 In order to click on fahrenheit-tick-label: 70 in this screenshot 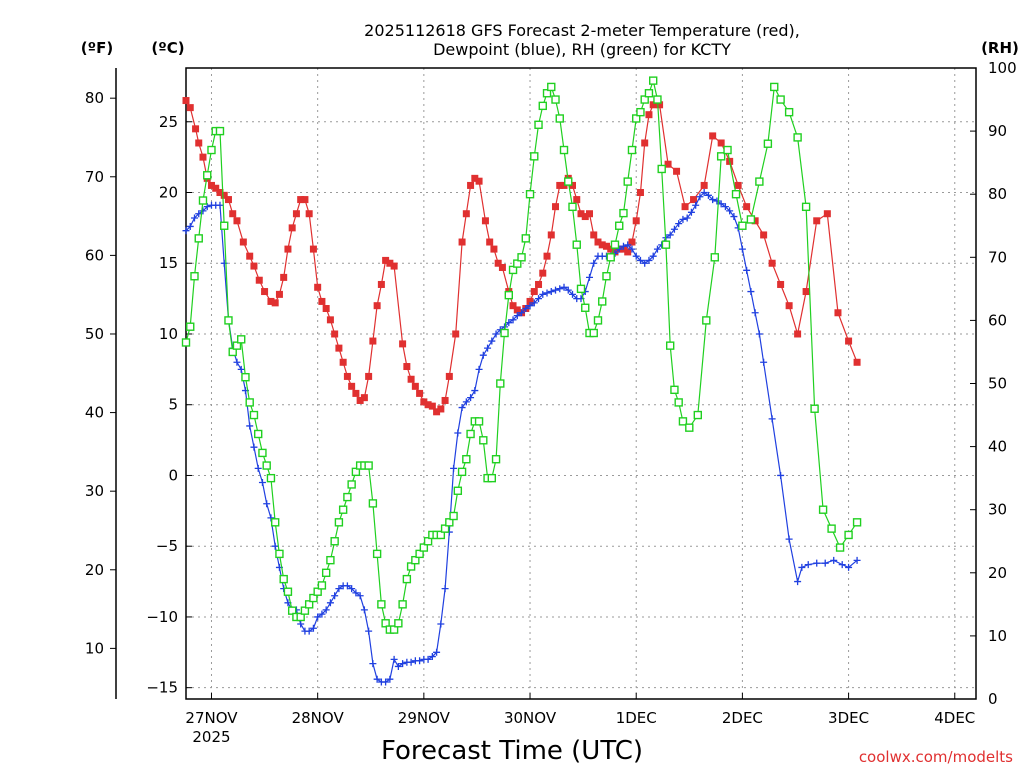, I will do `click(94, 177)`.